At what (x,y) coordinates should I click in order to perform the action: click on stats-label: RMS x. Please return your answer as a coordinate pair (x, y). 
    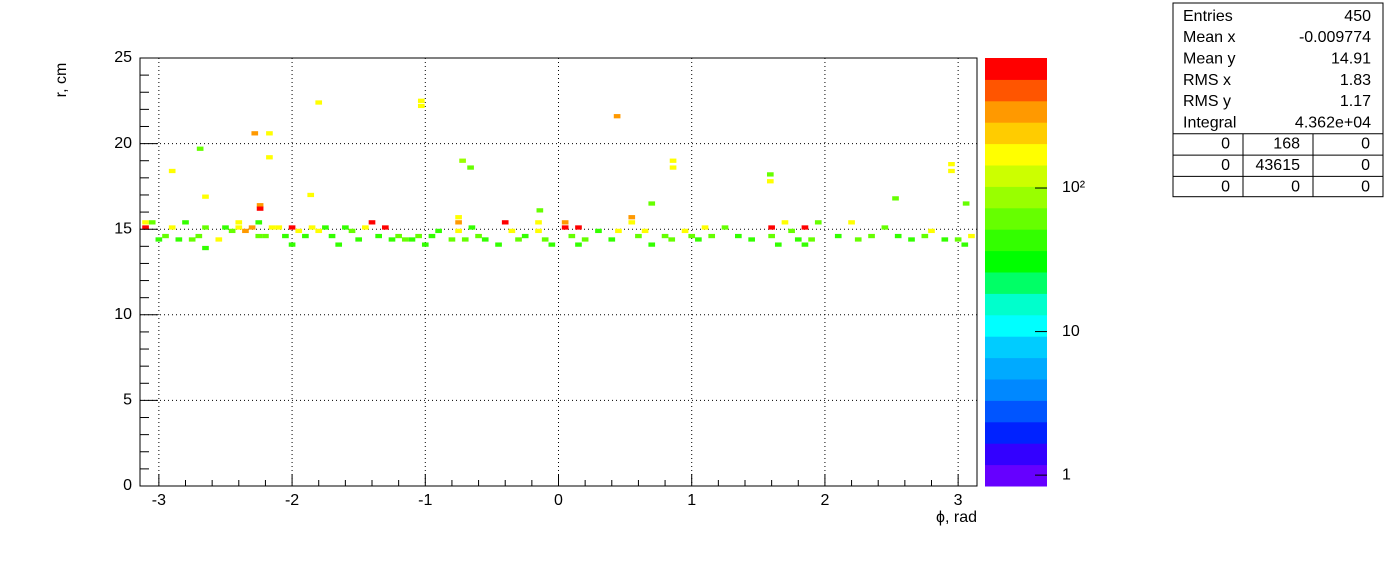
    Looking at the image, I should click on (1207, 80).